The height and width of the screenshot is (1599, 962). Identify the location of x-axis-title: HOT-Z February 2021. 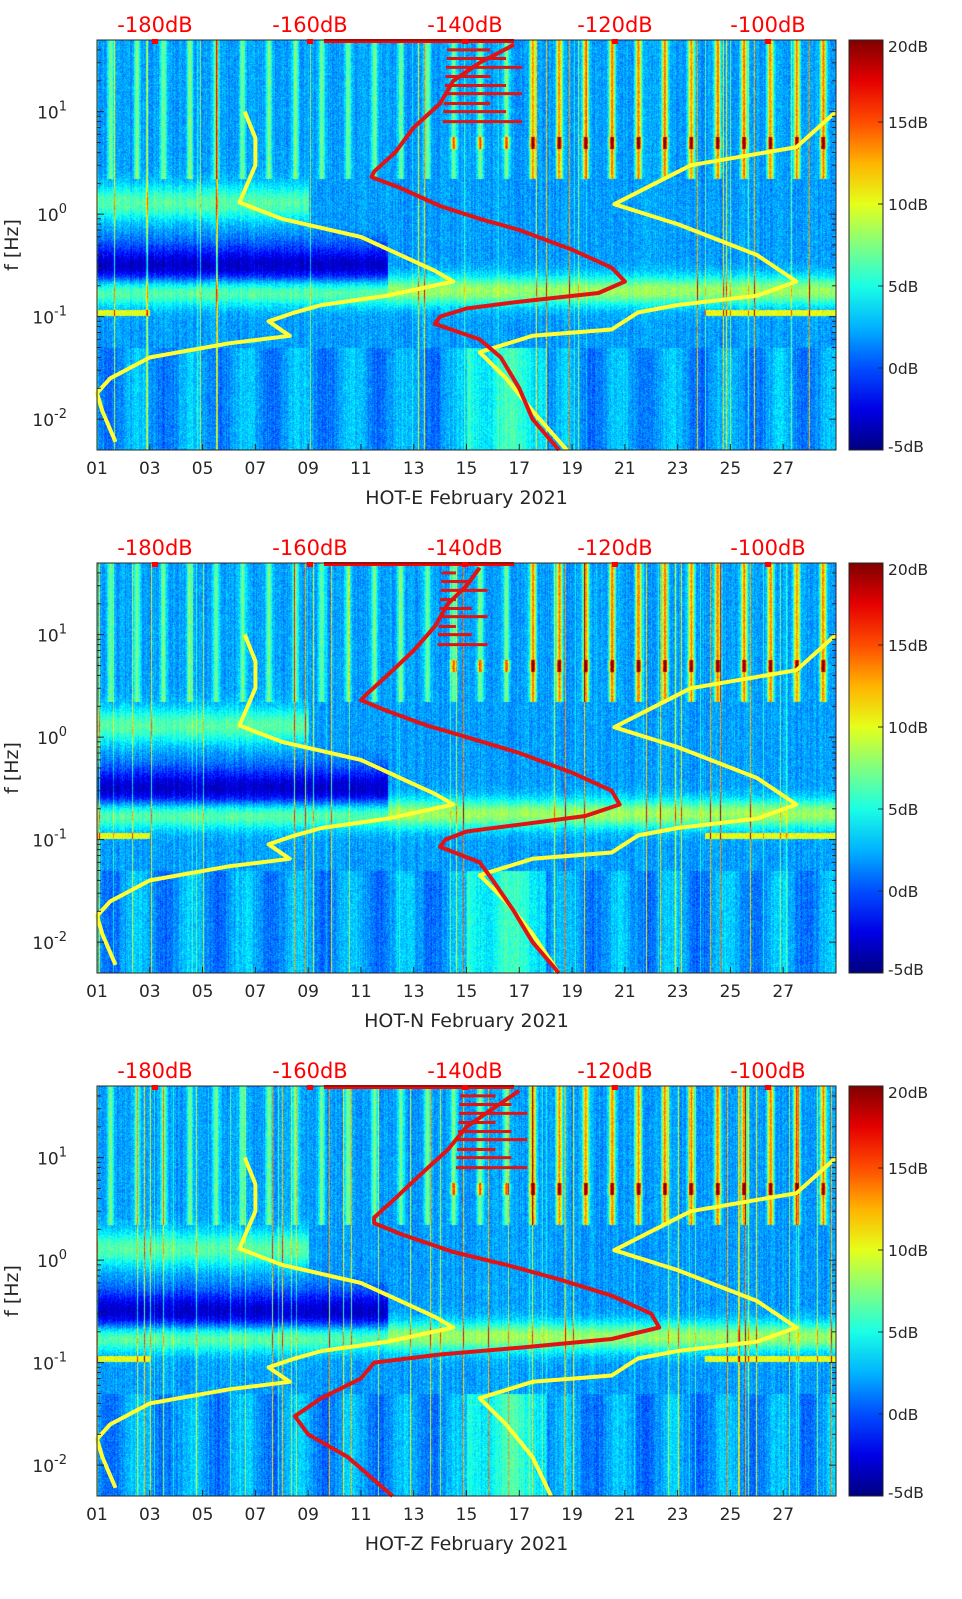
(467, 1544).